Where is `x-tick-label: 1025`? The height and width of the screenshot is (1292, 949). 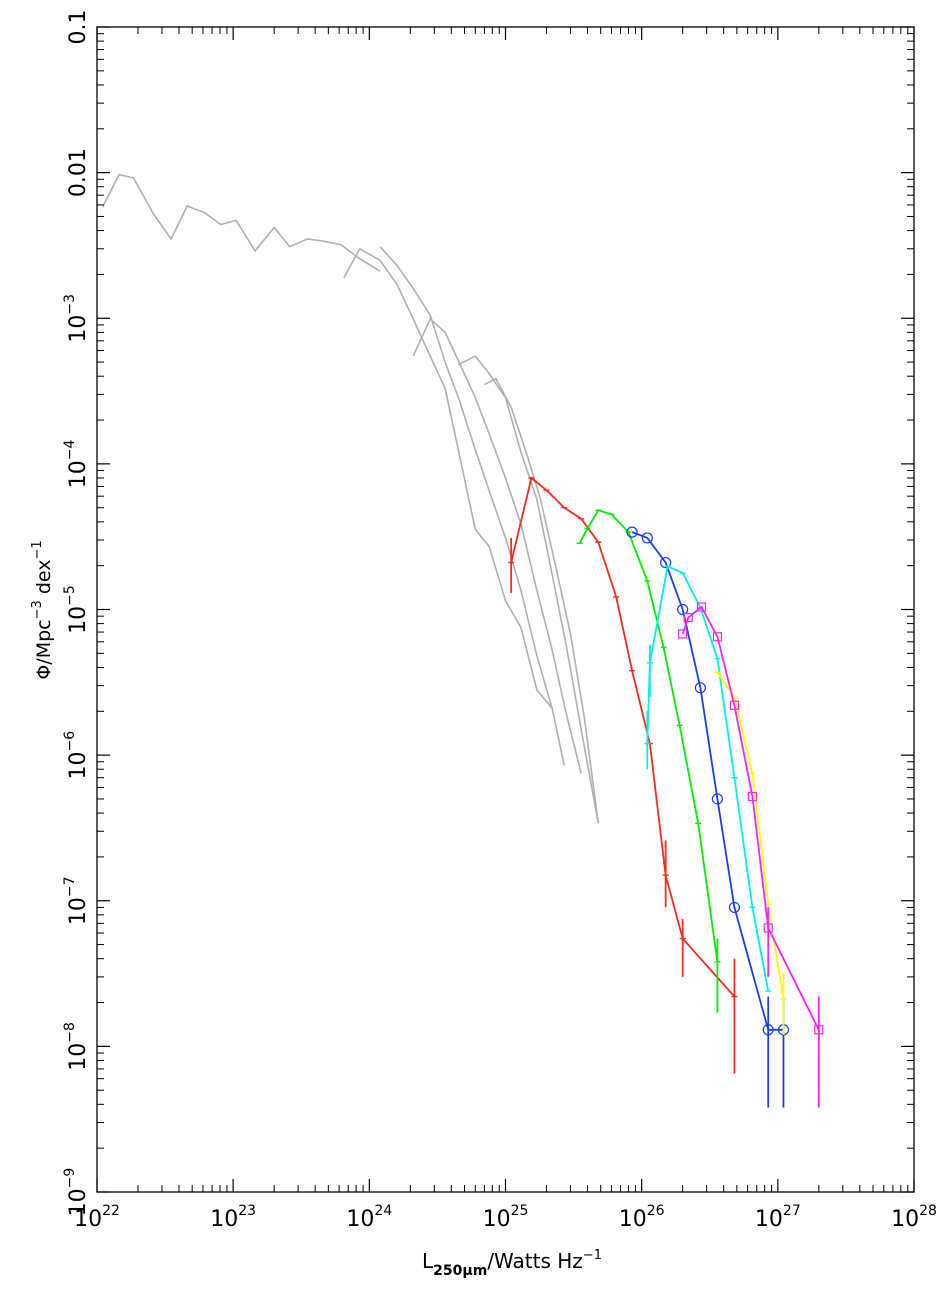
x-tick-label: 1025 is located at coordinates (506, 1217).